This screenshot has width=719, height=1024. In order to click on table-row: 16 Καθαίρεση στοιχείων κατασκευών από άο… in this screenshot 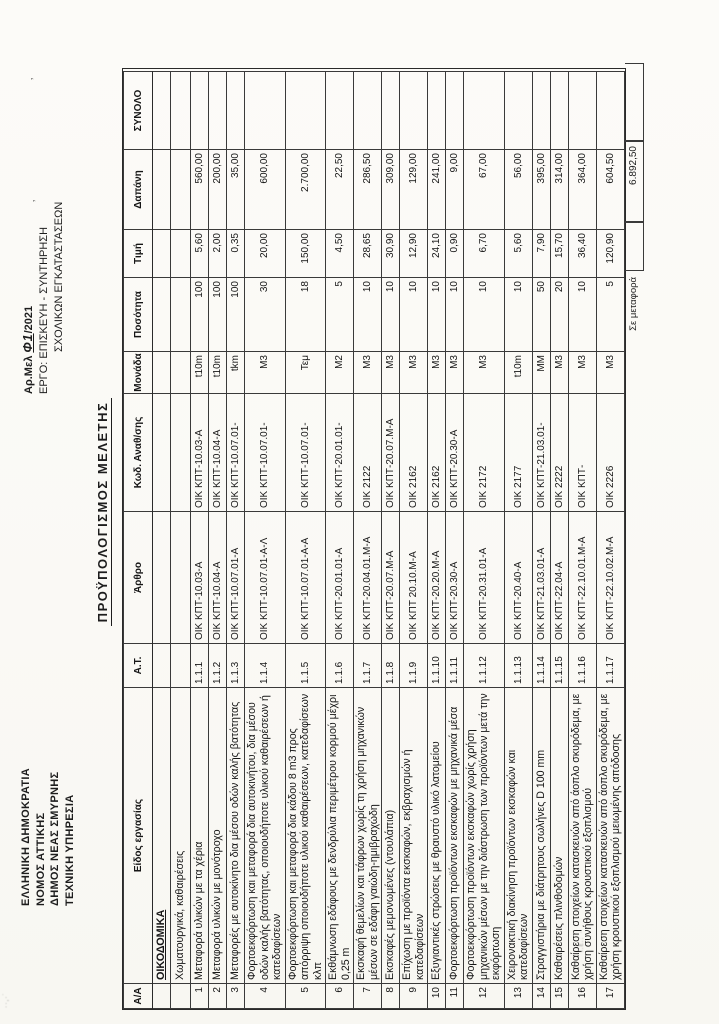, I will do `click(582, 540)`.